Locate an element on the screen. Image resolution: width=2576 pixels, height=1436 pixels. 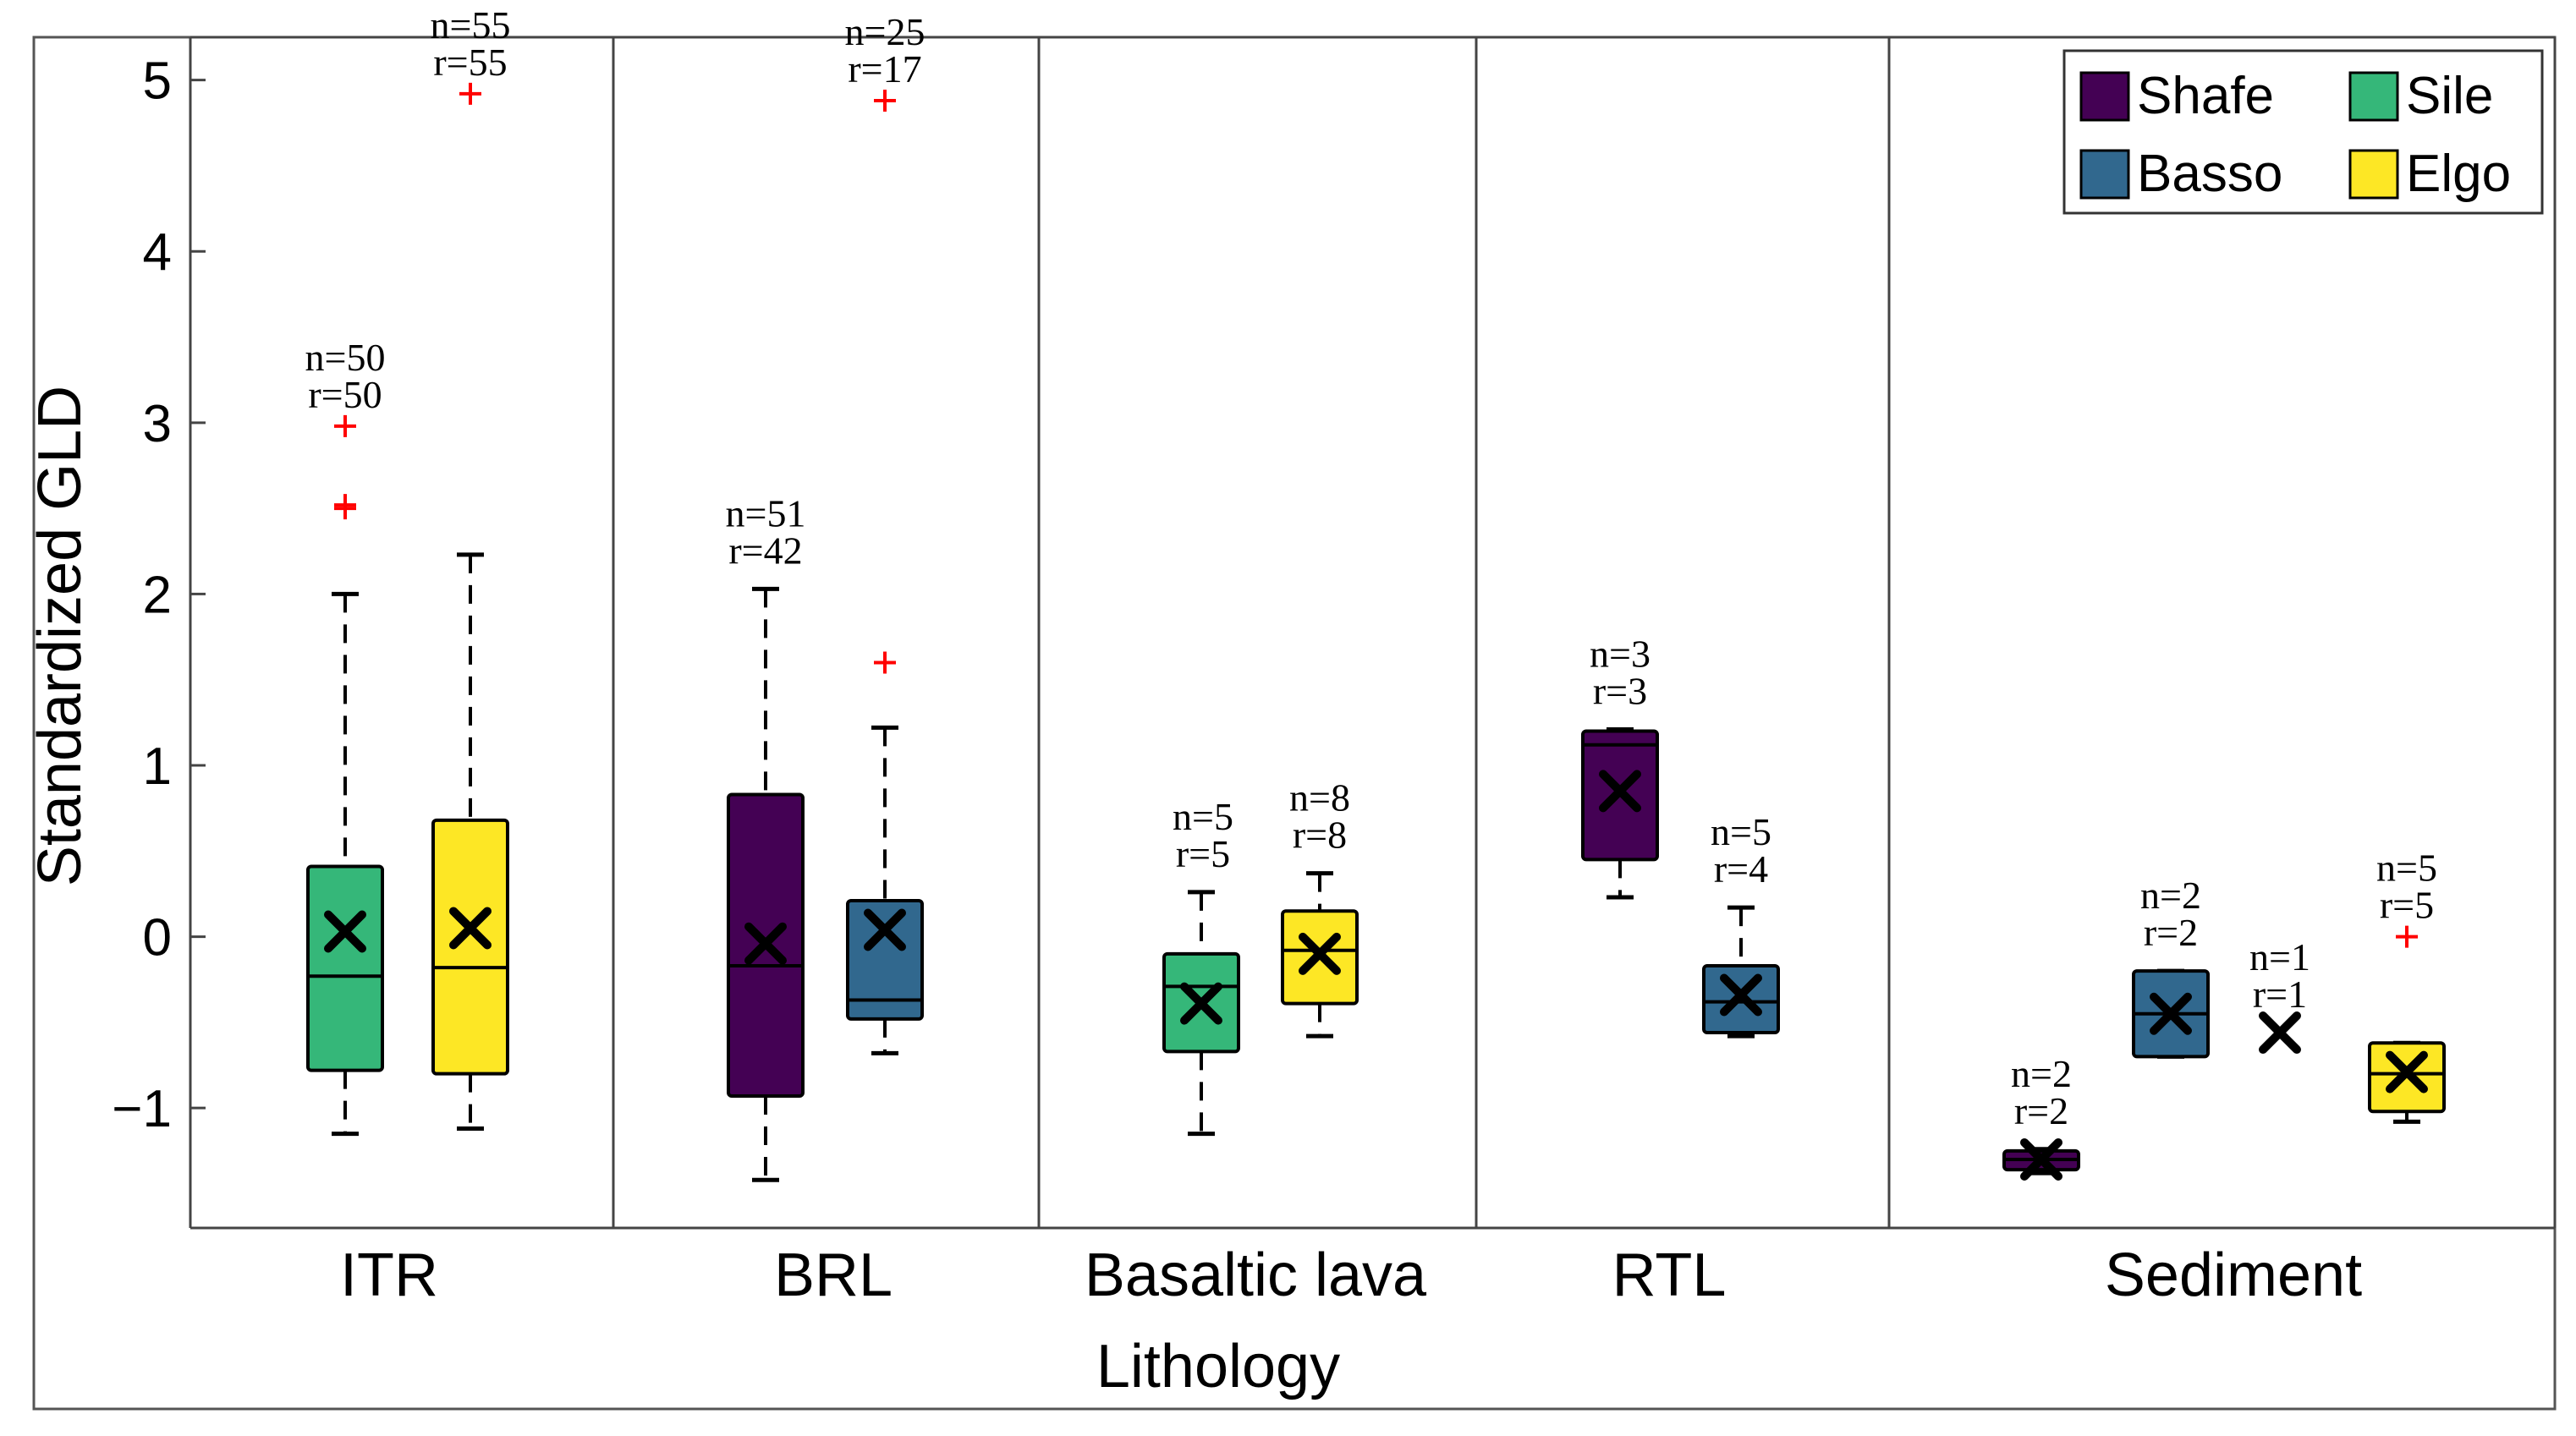
n-count-label: n=3 is located at coordinates (1620, 653).